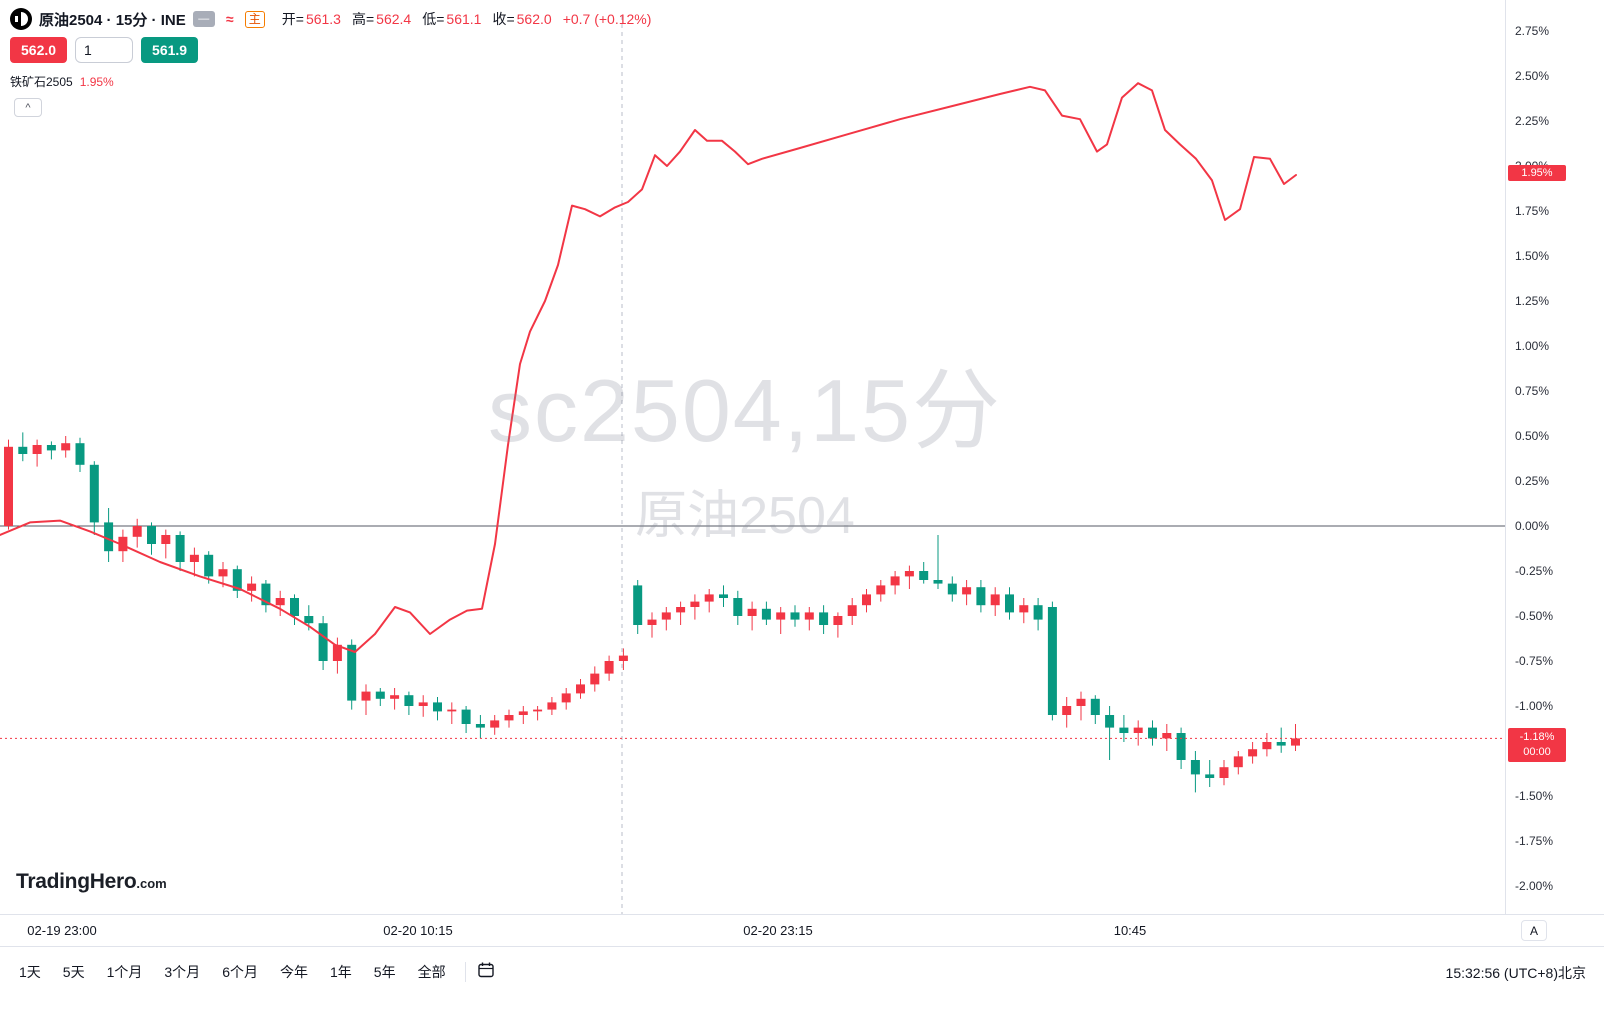 This screenshot has width=1604, height=1022. Describe the element at coordinates (418, 930) in the screenshot. I see `x-axis-label: 02-20 10:15` at that location.